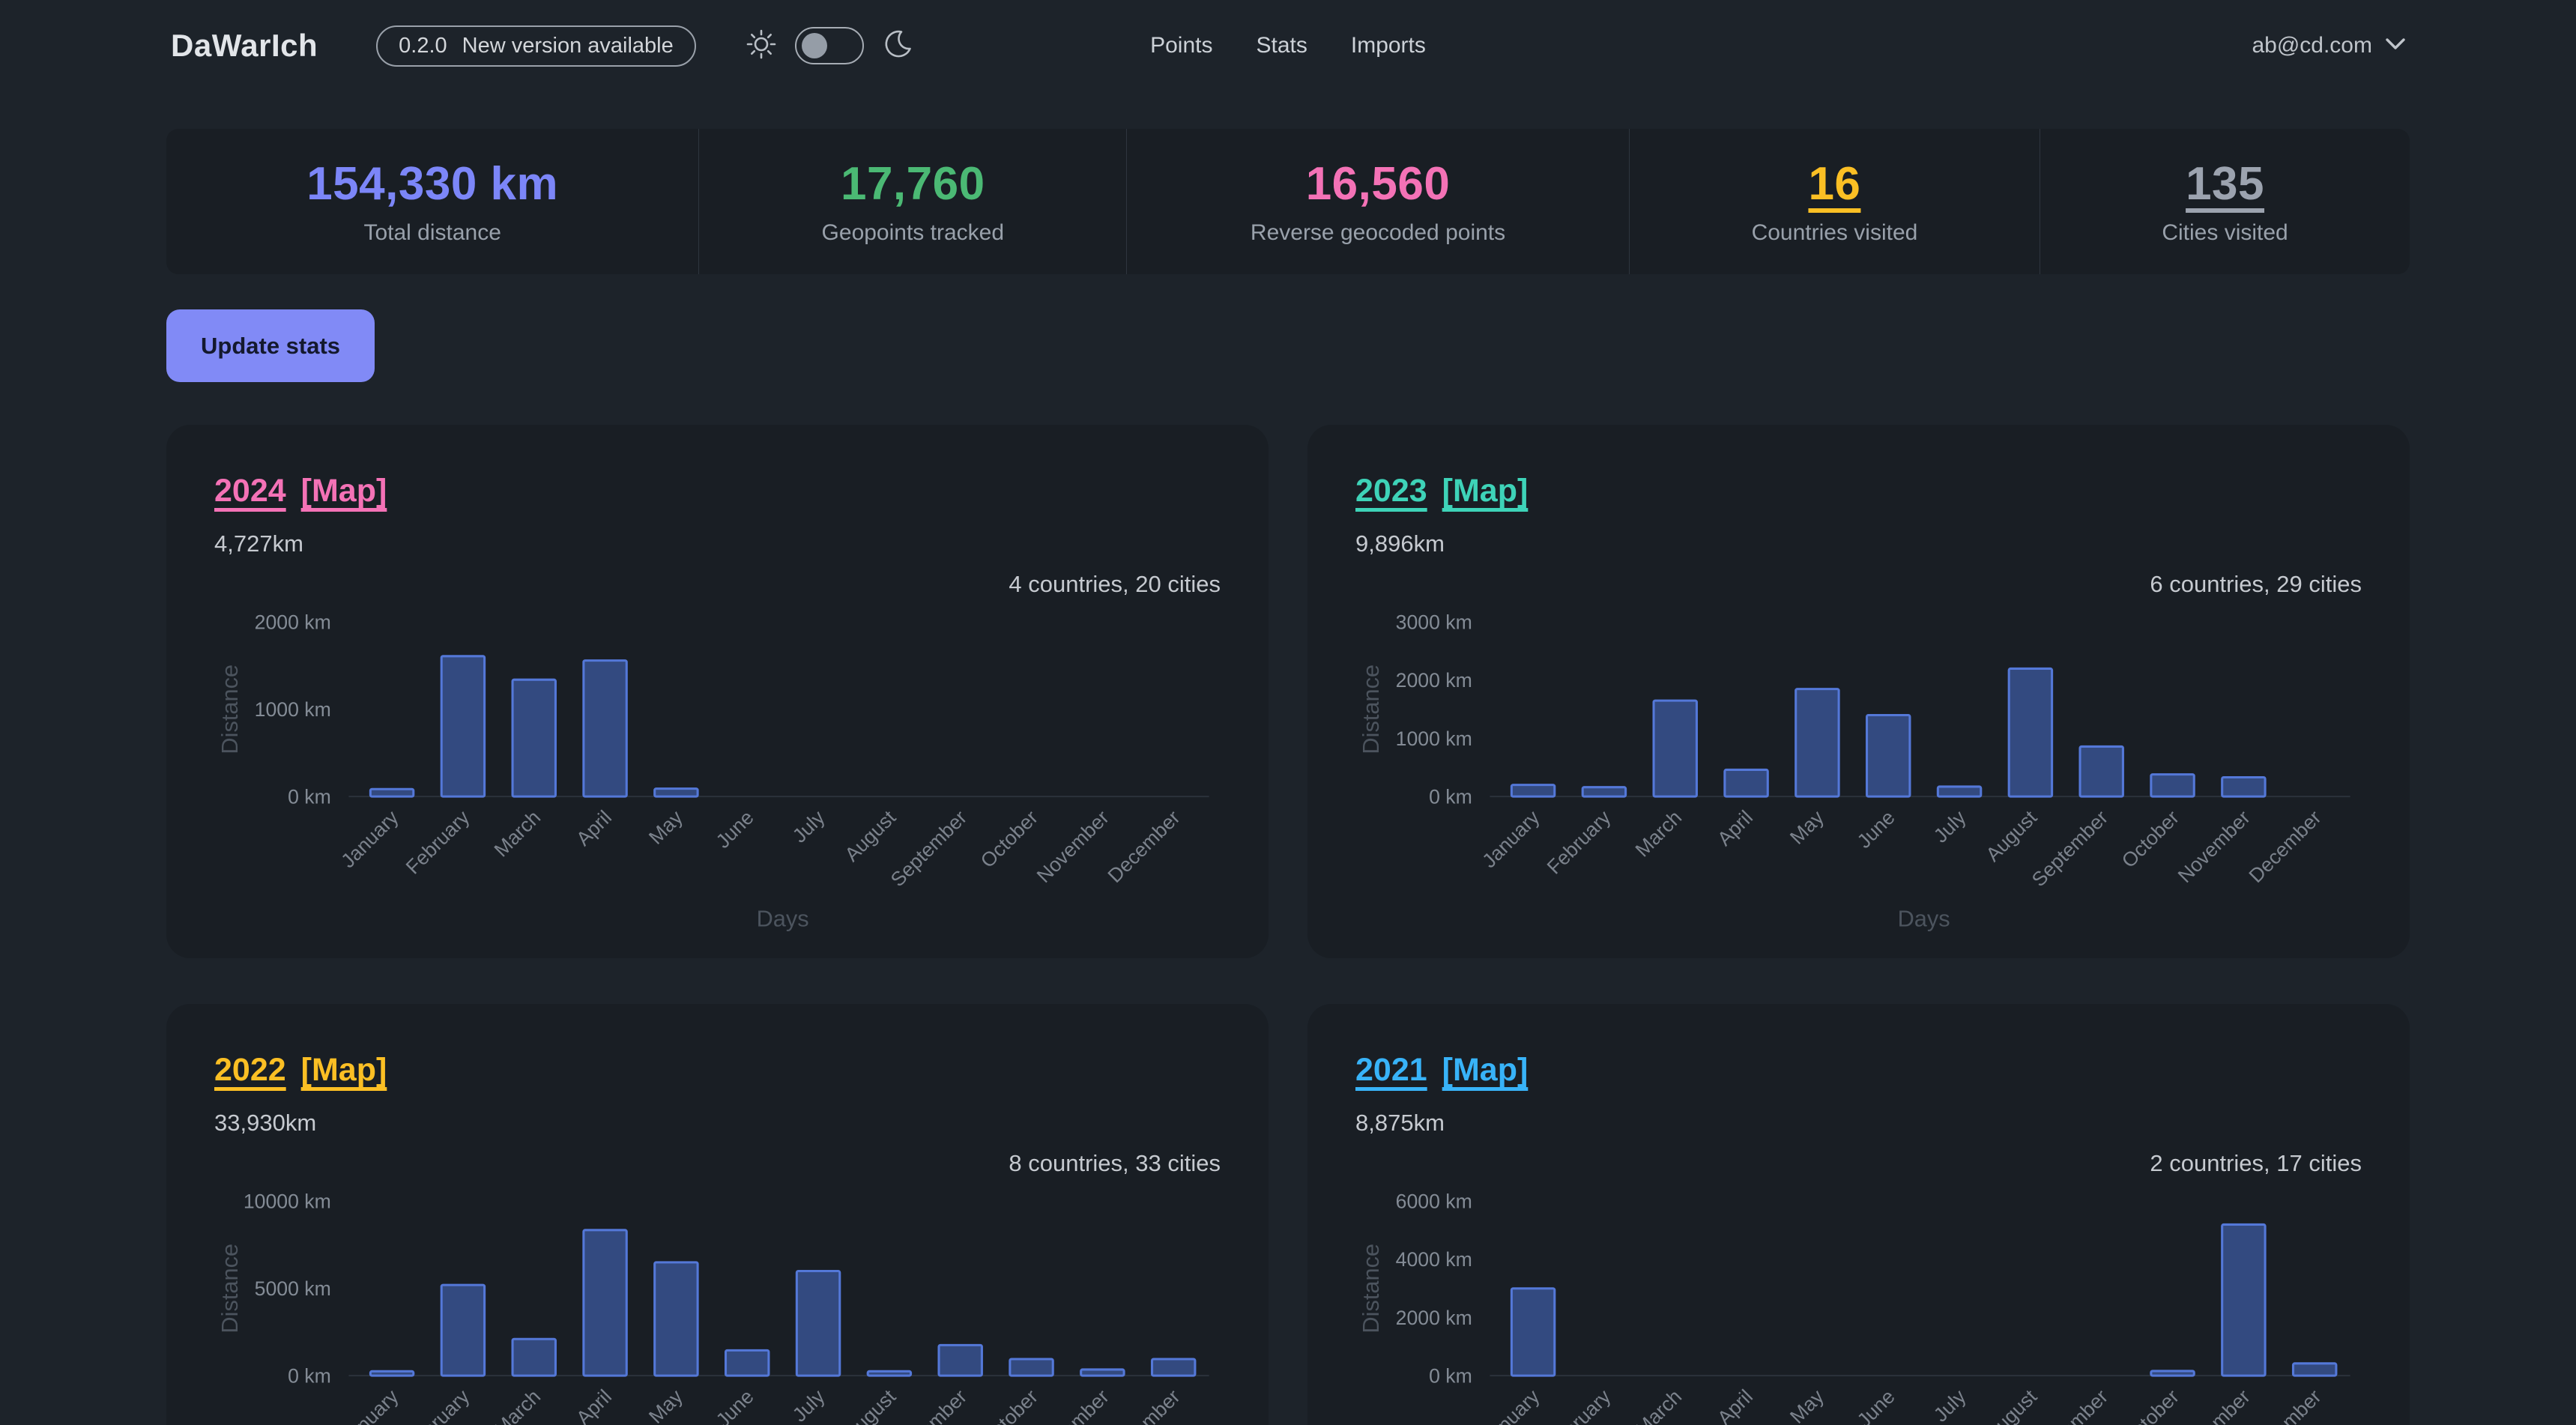  What do you see at coordinates (912, 184) in the screenshot?
I see `stat-value: 17,760` at bounding box center [912, 184].